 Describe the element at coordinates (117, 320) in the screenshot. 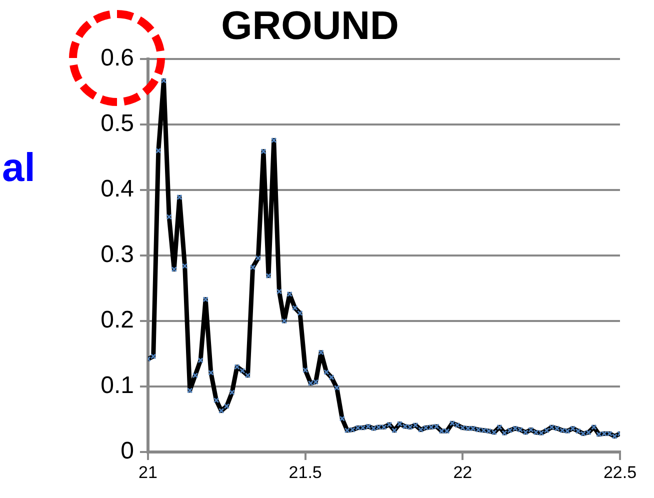

I see `y-tick-label: 0.2` at that location.